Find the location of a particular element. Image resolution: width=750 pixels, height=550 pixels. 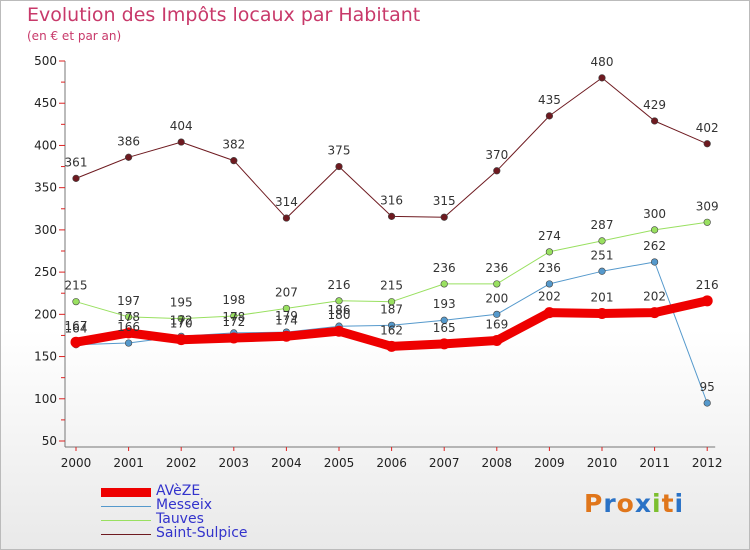

x-tick-label: 2010 is located at coordinates (602, 463).